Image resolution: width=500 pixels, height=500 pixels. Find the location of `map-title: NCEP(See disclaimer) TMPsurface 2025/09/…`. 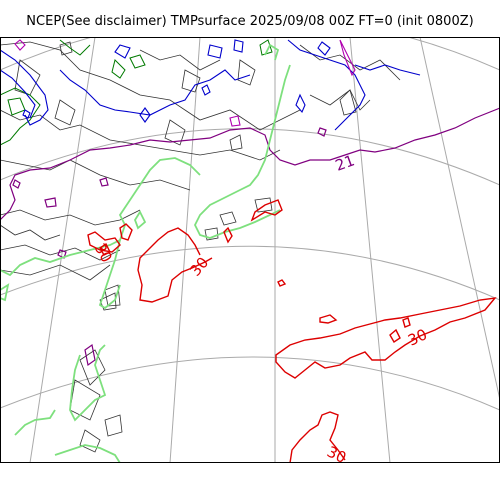

map-title: NCEP(See disclaimer) TMPsurface 2025/09/… is located at coordinates (250, 21).